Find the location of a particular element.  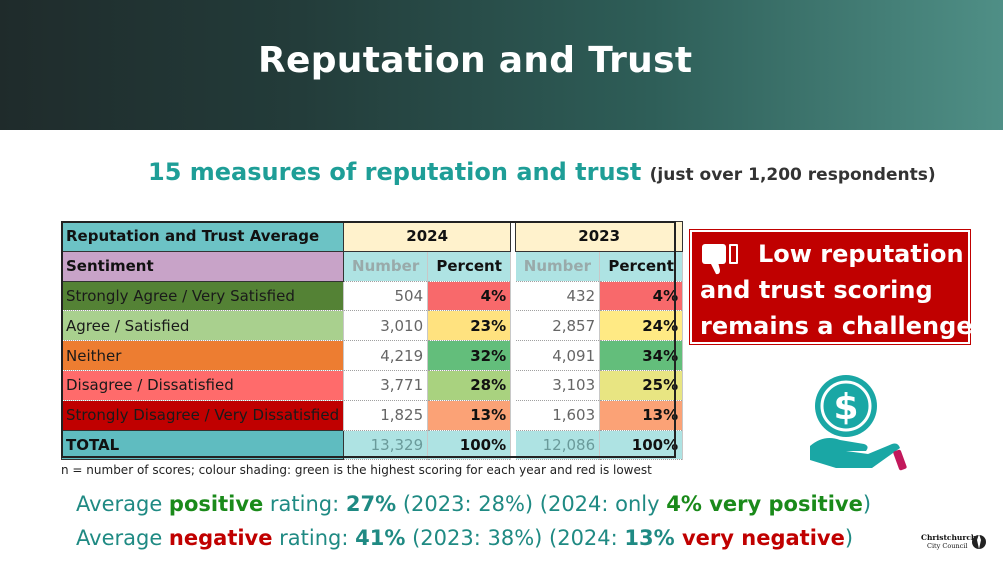

total-percent-2023: 100% is located at coordinates (641, 445).